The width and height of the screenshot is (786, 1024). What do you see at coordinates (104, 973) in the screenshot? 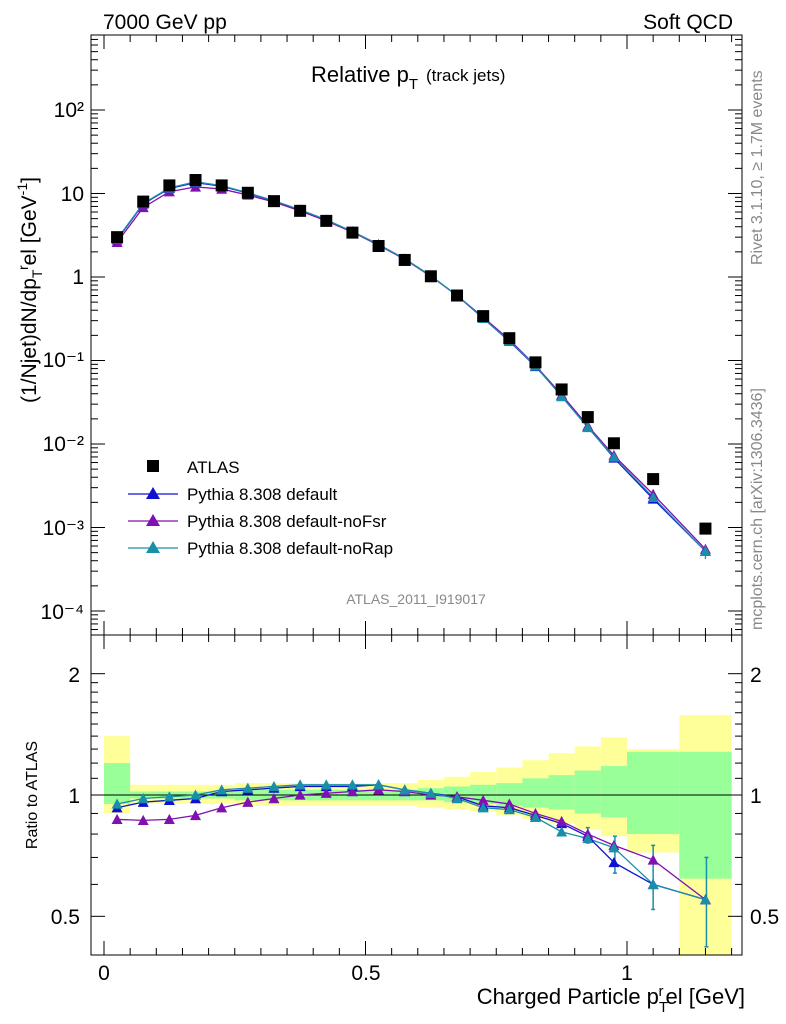
I see `xtick-label: 0` at bounding box center [104, 973].